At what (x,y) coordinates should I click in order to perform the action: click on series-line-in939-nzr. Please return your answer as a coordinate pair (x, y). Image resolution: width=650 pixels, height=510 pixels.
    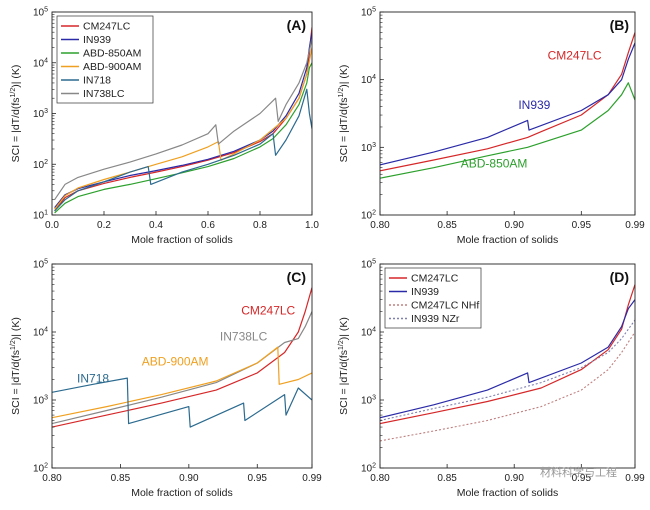
    Looking at the image, I should click on (507, 370).